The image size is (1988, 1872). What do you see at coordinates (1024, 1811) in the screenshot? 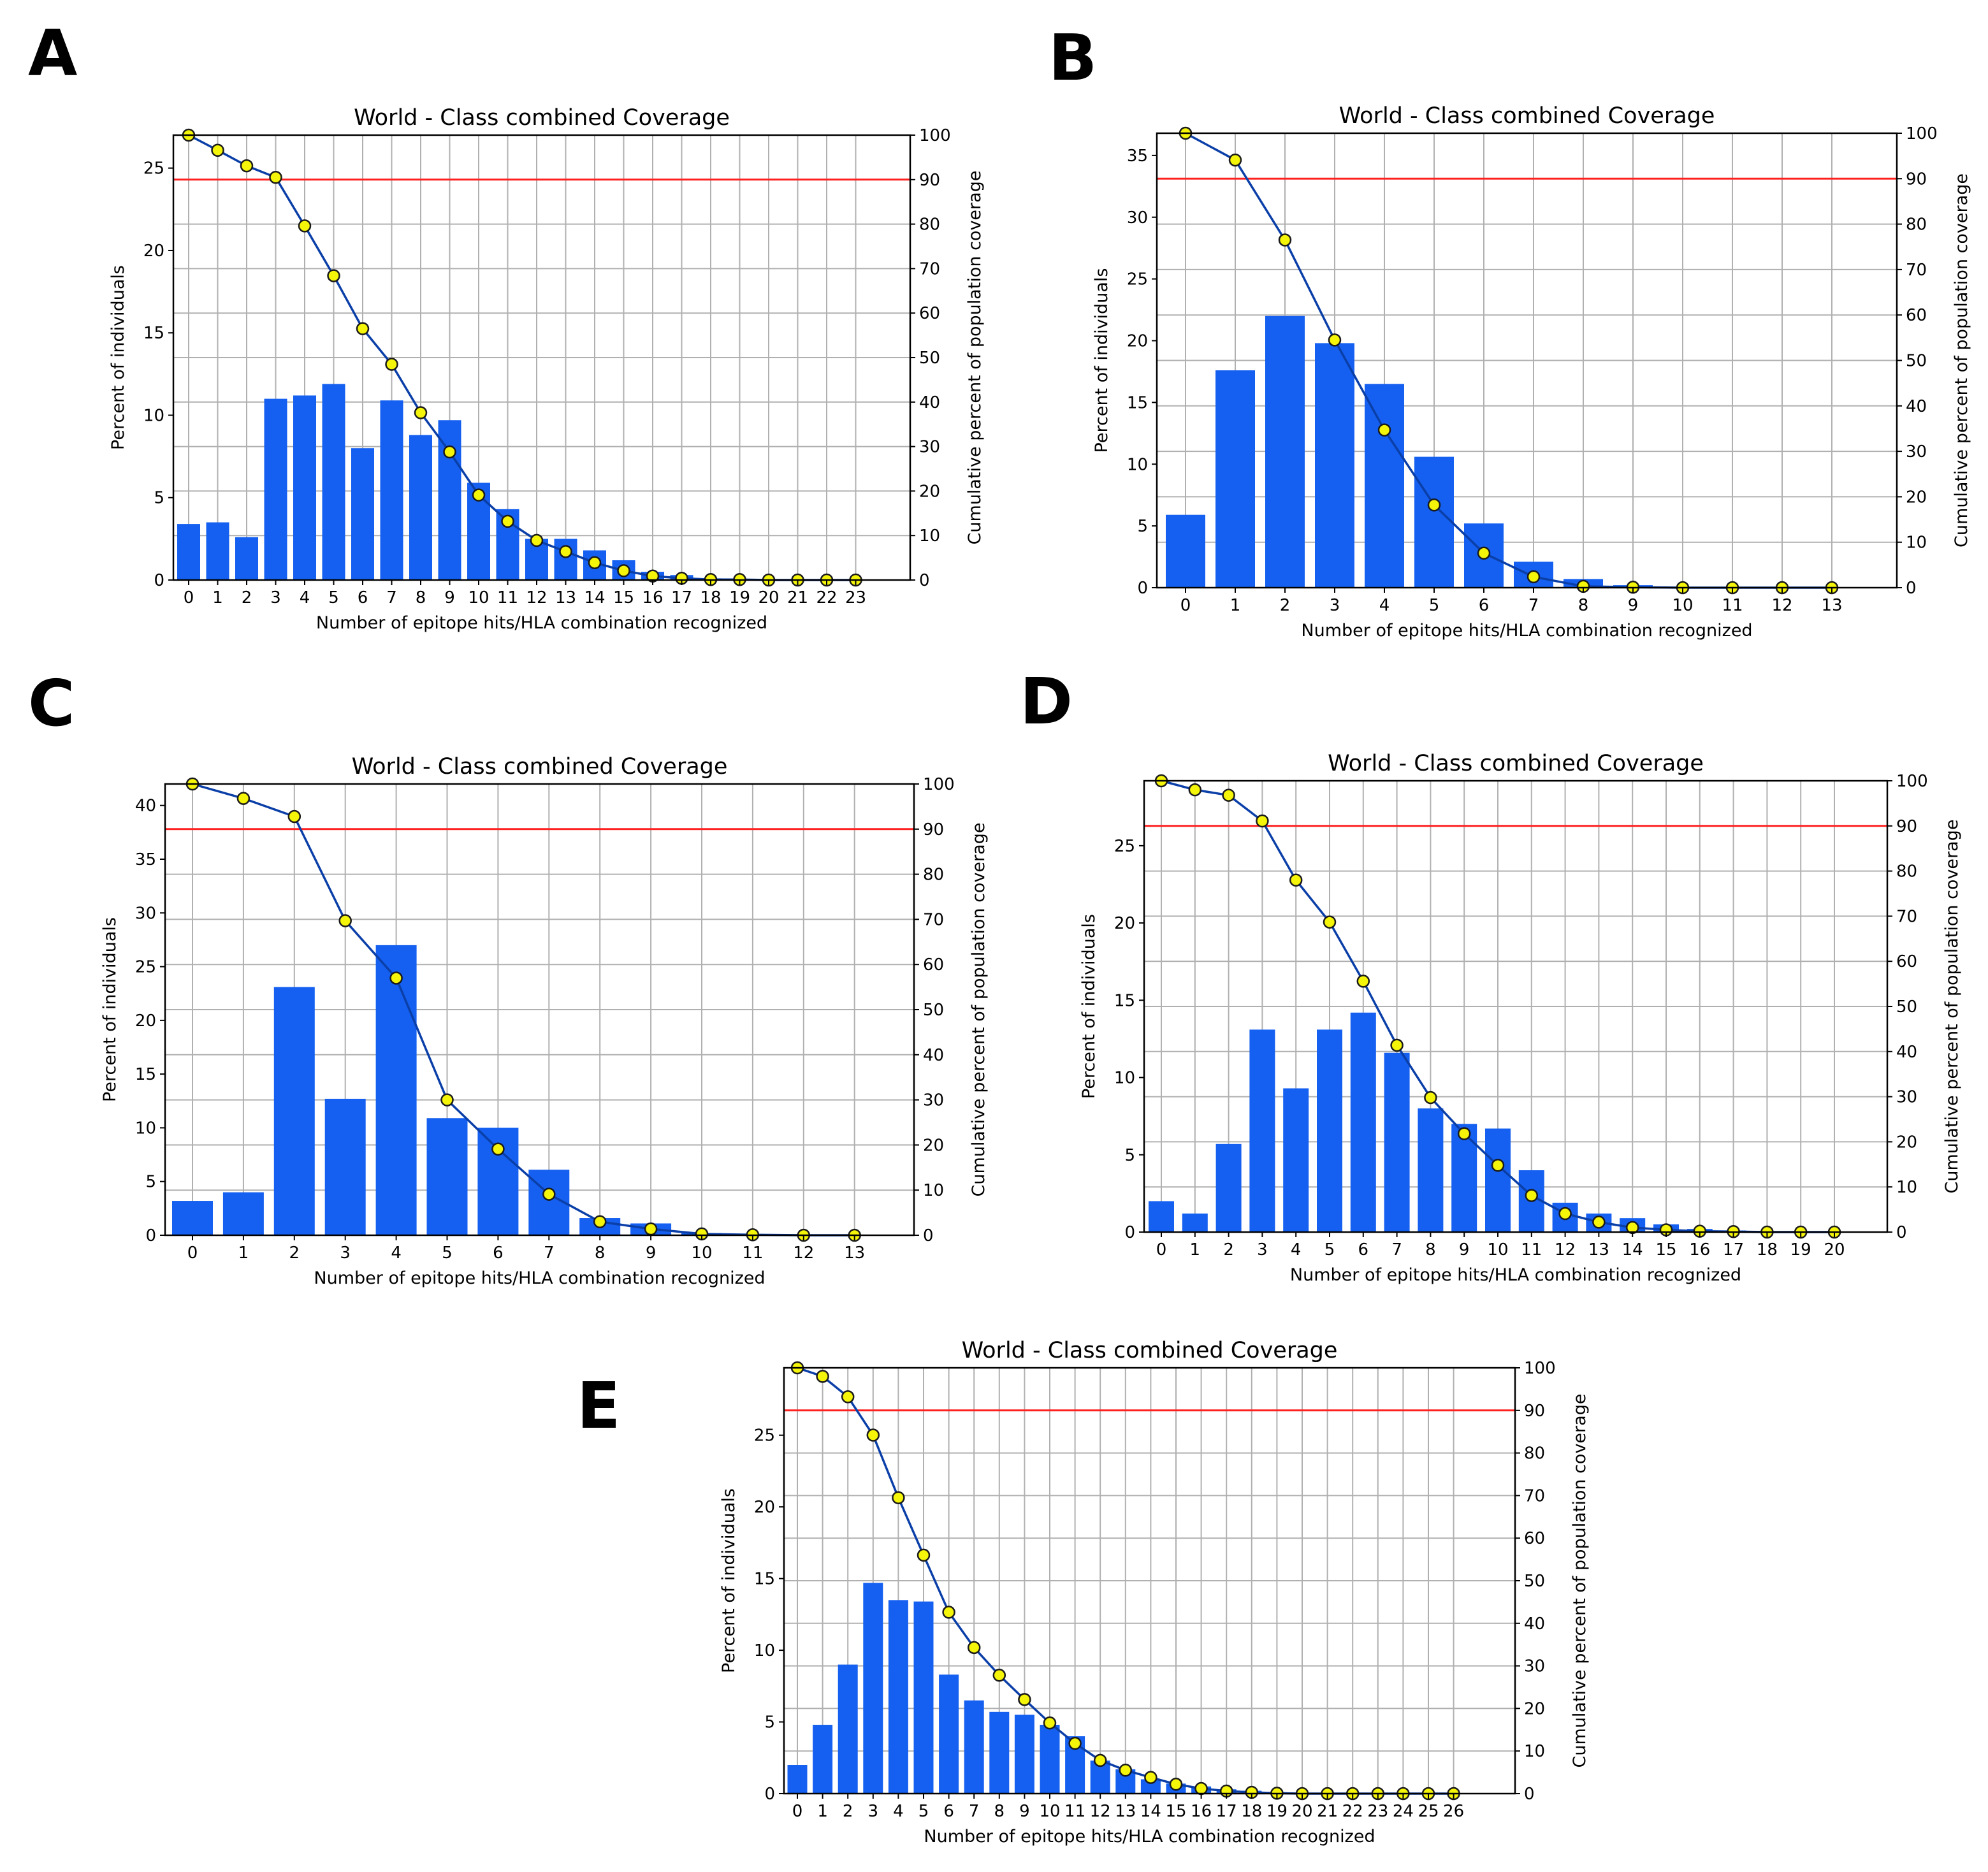
I see `x-tick-label: 9` at bounding box center [1024, 1811].